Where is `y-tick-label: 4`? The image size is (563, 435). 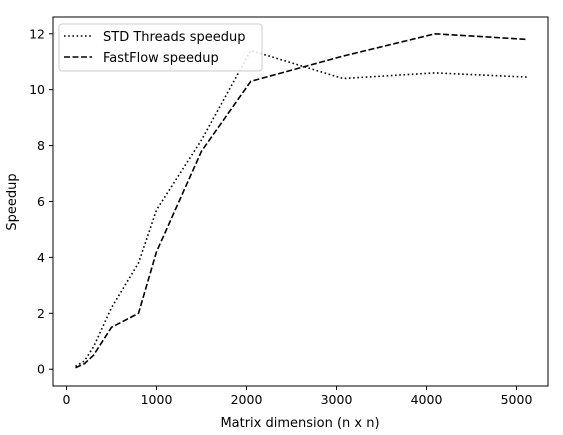
y-tick-label: 4 is located at coordinates (41, 257).